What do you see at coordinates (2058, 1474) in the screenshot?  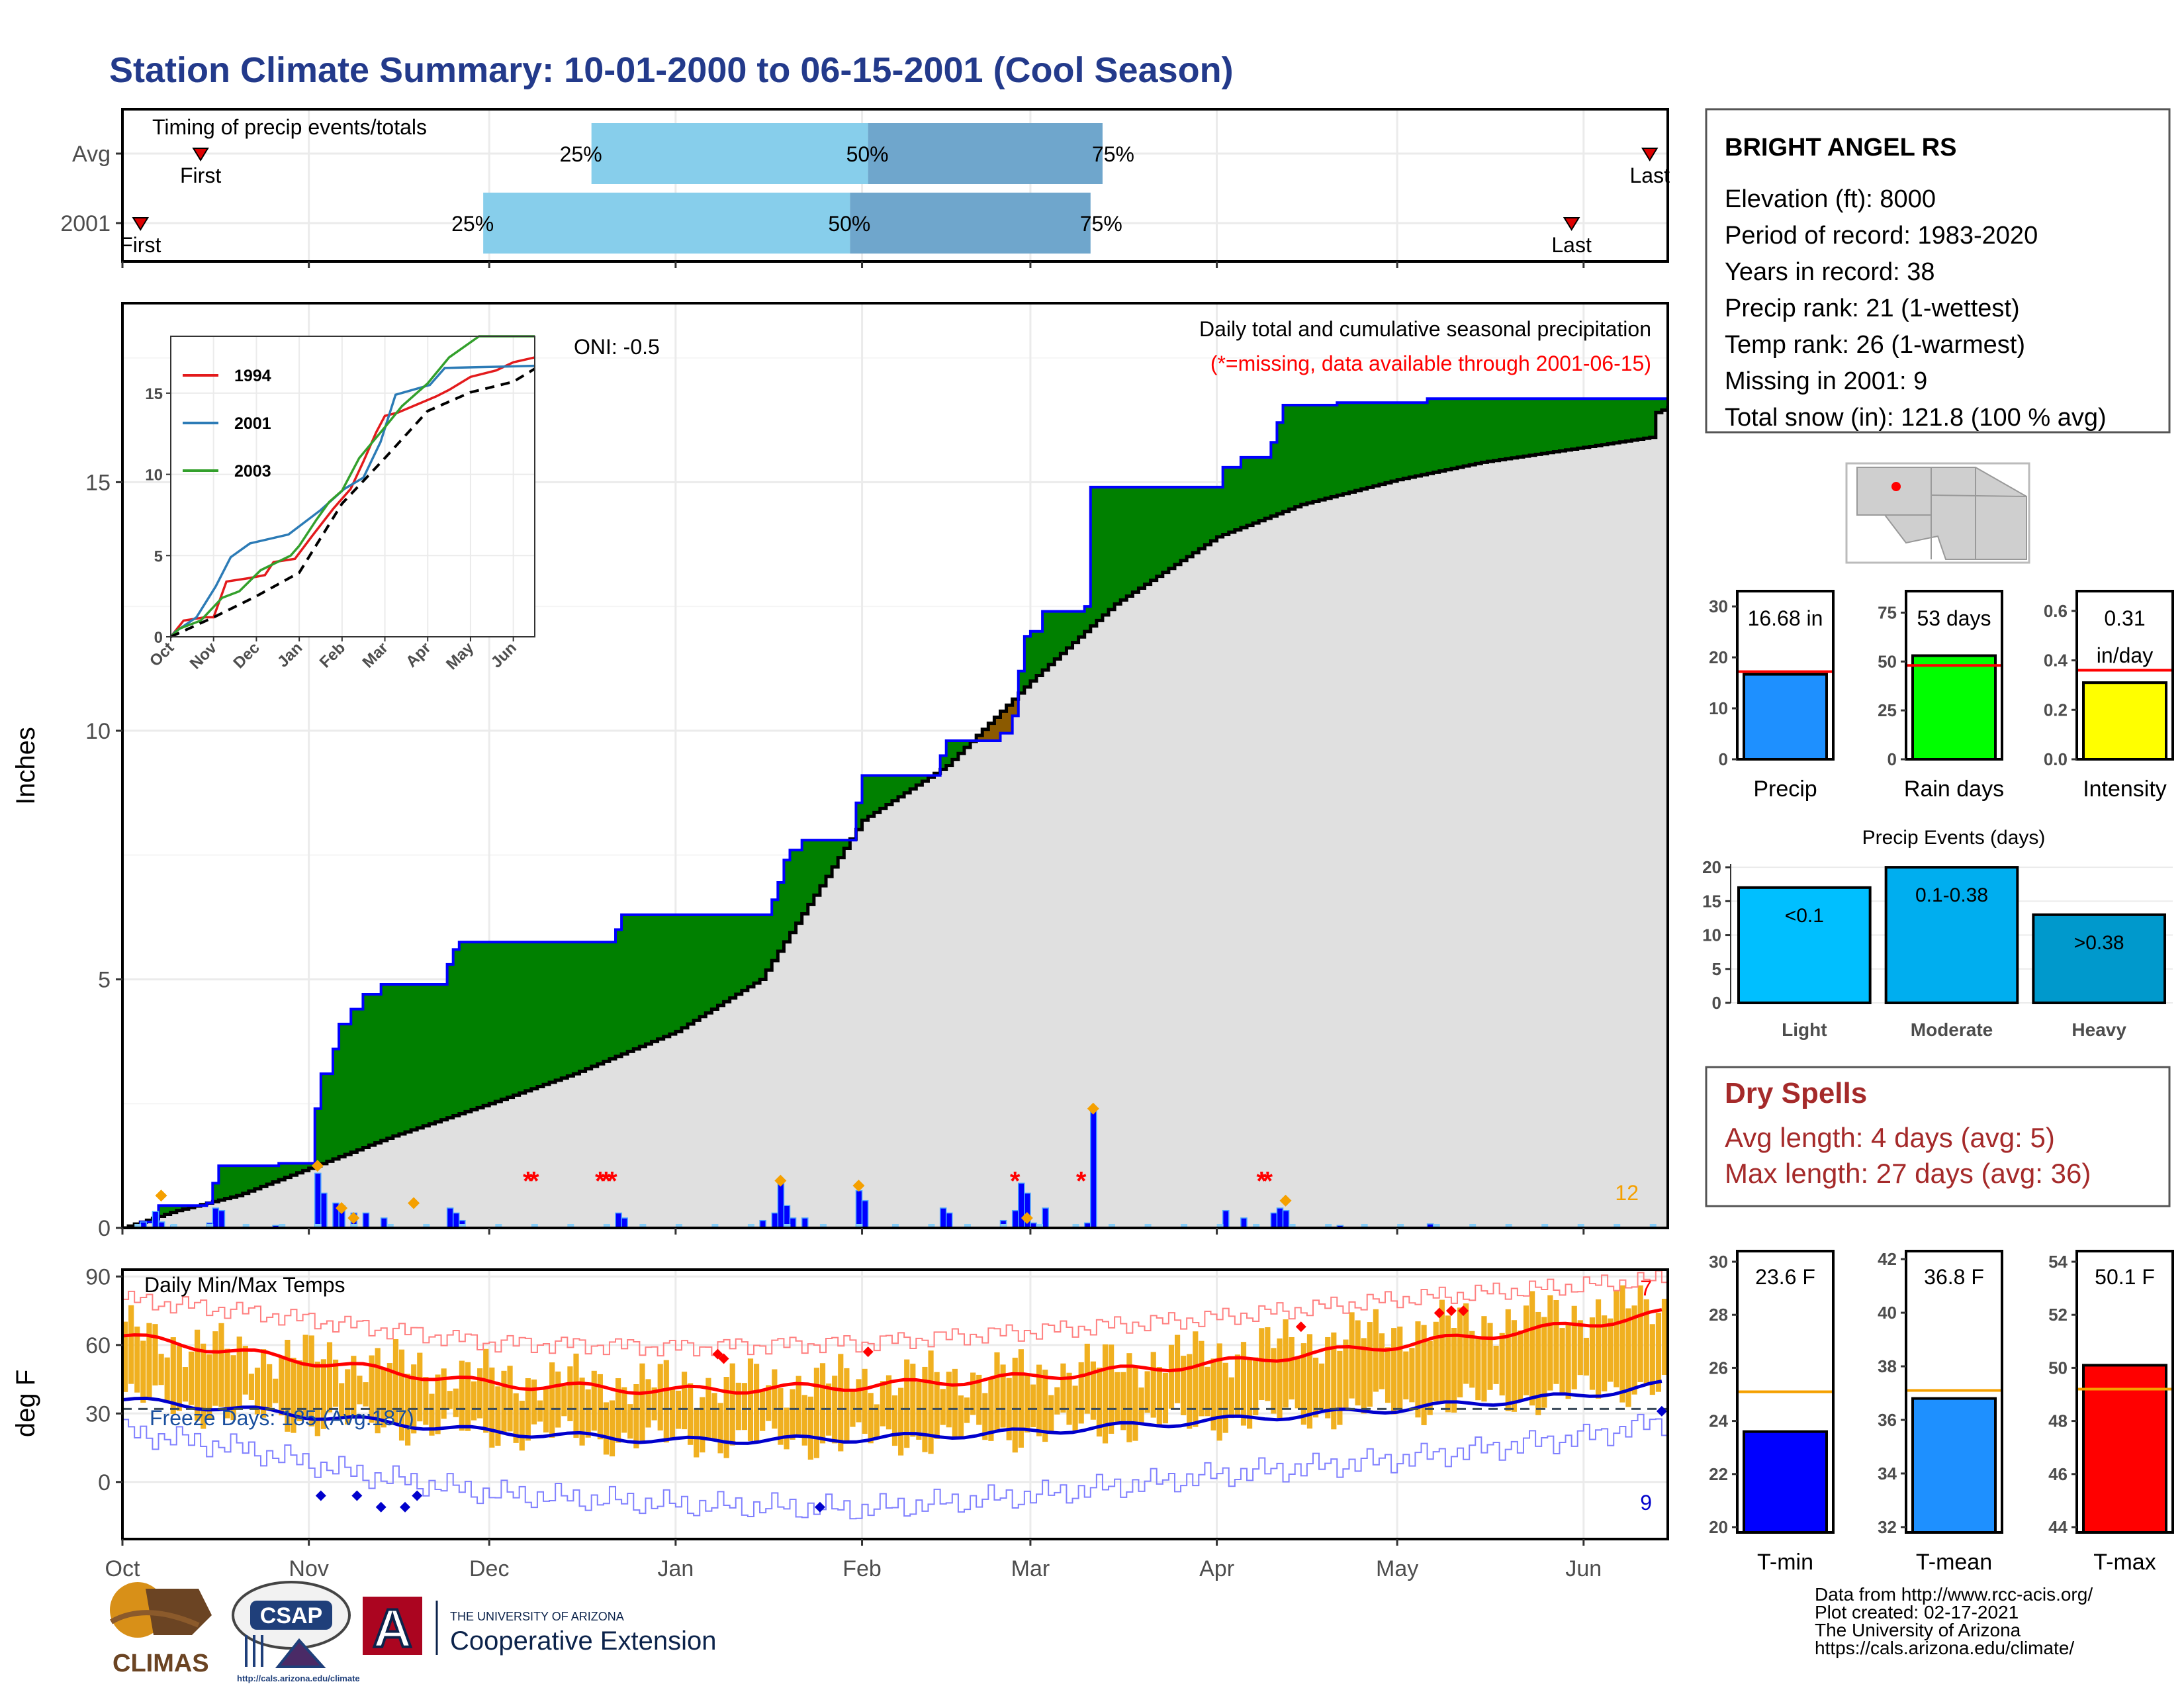 I see `summary-y-tick-label: 46` at bounding box center [2058, 1474].